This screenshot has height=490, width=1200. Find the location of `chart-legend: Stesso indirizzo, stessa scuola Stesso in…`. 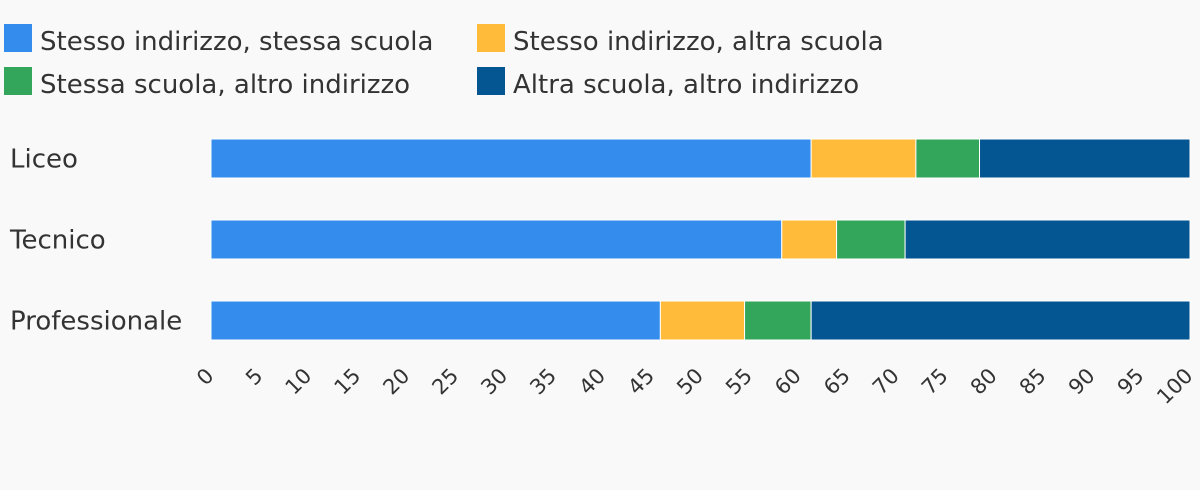

chart-legend: Stesso indirizzo, stessa scuola Stesso in… is located at coordinates (444, 62).